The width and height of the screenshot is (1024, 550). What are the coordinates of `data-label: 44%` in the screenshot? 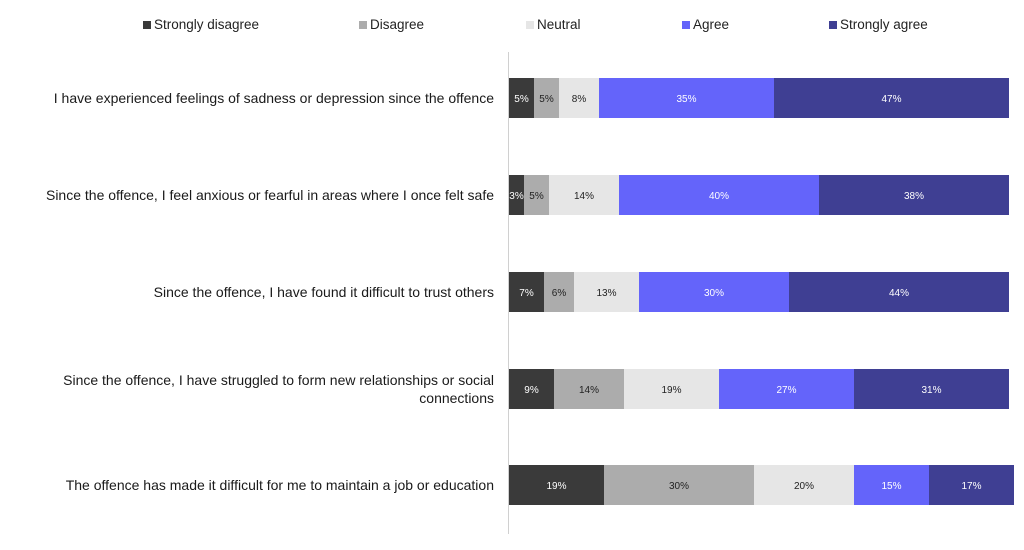 It's located at (899, 293).